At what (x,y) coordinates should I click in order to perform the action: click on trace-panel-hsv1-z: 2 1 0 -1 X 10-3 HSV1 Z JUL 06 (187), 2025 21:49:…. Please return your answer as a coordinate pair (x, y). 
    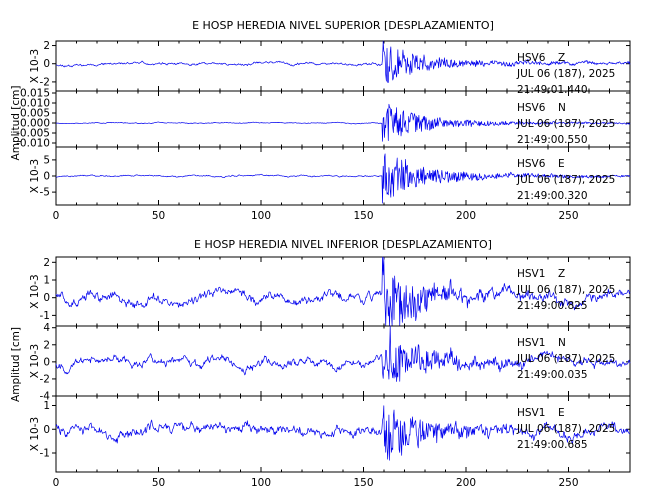
    Looking at the image, I should click on (330, 291).